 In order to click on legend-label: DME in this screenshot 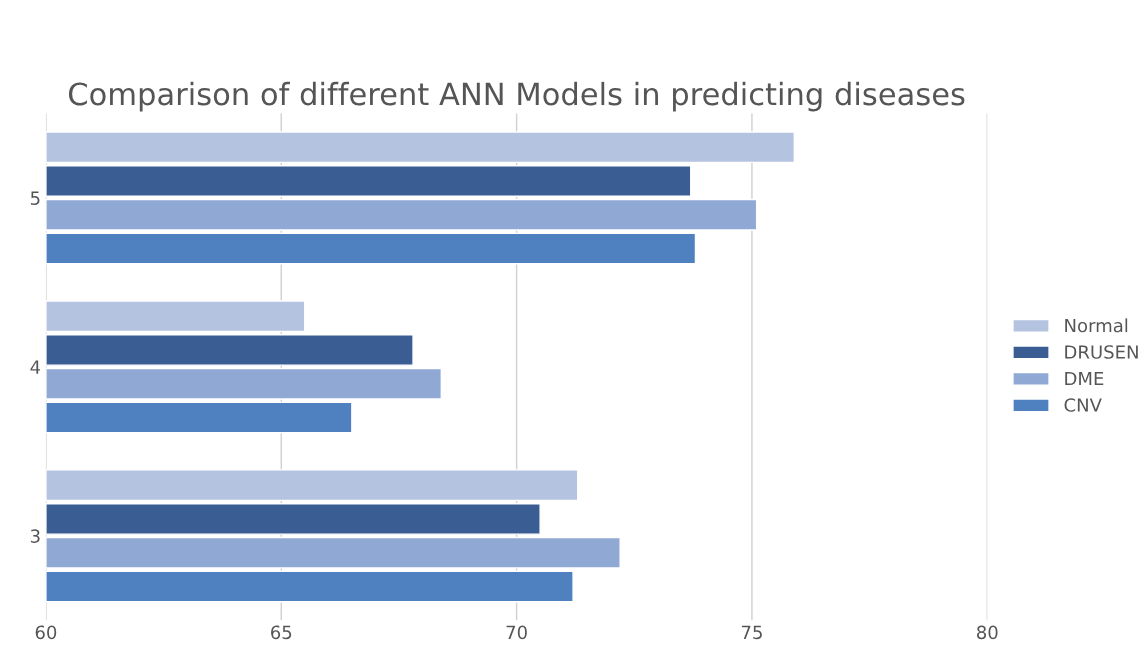, I will do `click(1084, 378)`.